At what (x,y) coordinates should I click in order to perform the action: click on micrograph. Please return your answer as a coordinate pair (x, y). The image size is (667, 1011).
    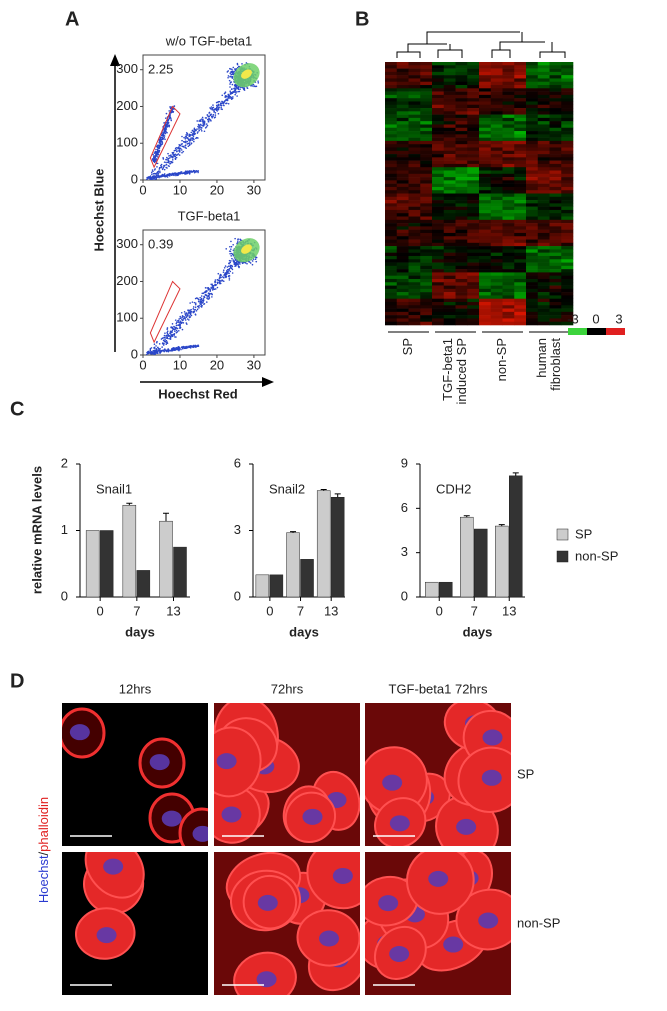
    Looking at the image, I should click on (438, 923).